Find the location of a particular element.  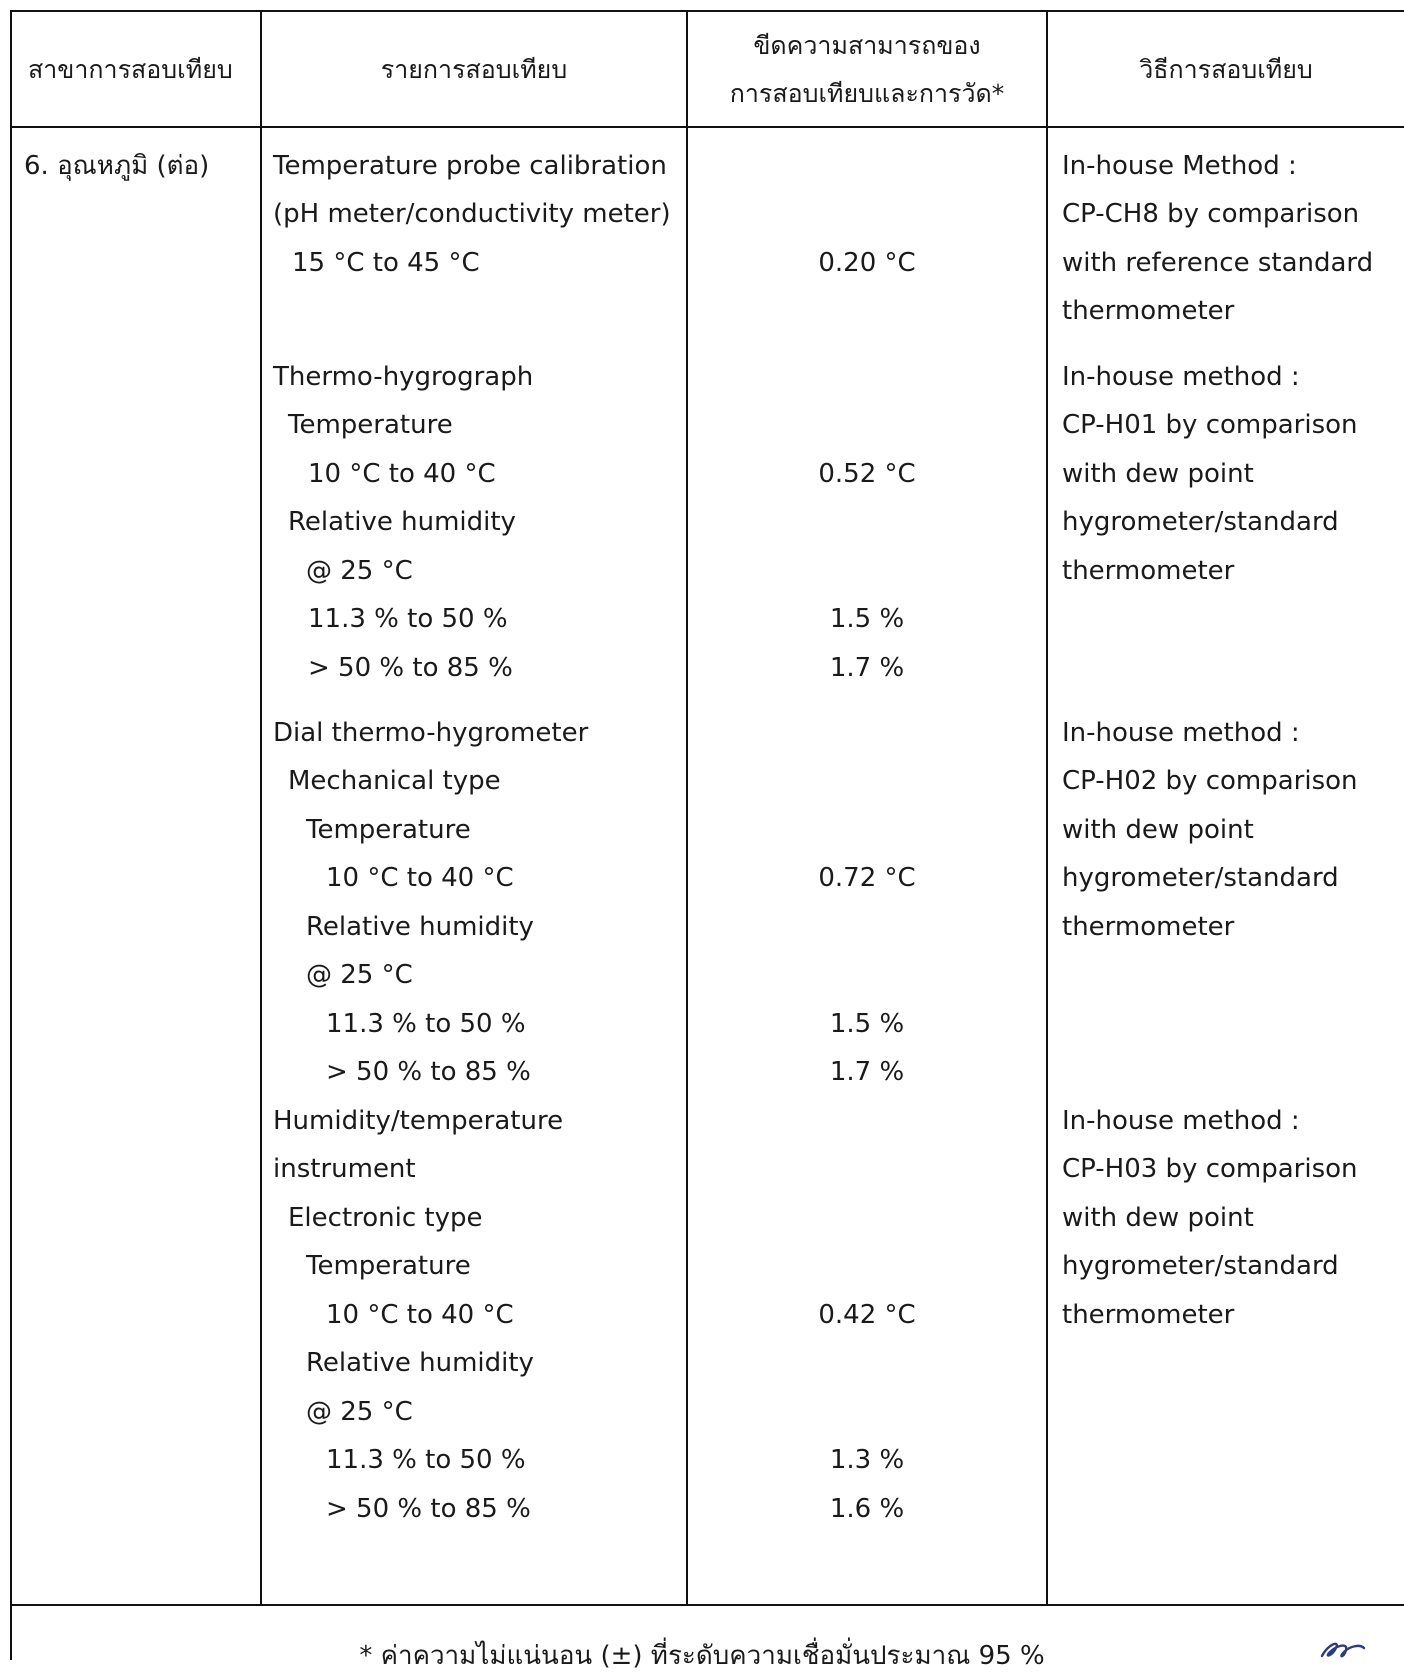

header-capability: ขีดความสามารถของ การสอบเทียบและการวัด* is located at coordinates (867, 70).